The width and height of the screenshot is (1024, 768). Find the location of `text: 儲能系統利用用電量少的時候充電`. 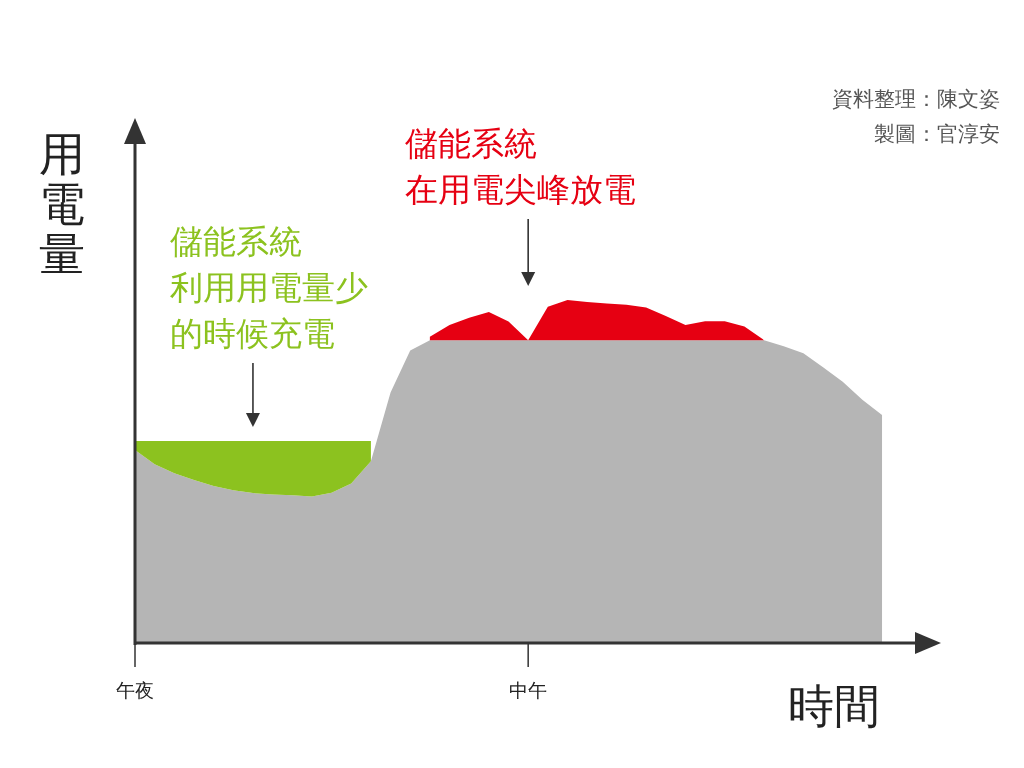

text: 儲能系統利用用電量少的時候充電 is located at coordinates (269, 287).